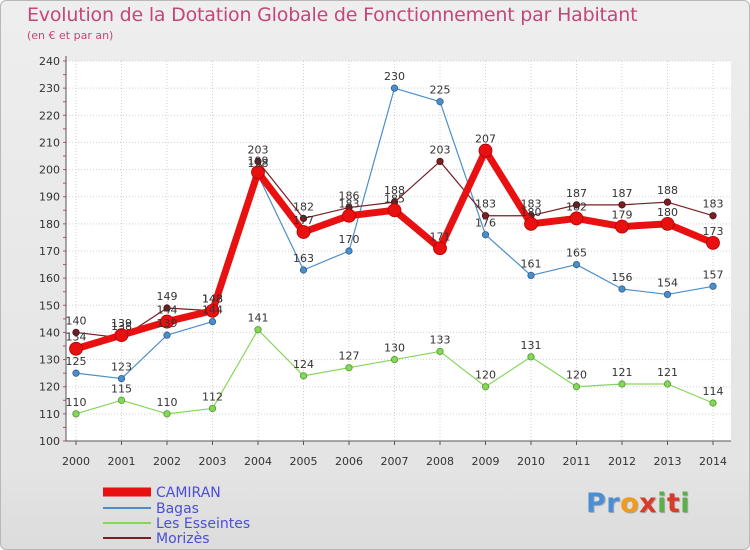 The height and width of the screenshot is (550, 750). I want to click on data-label-bagas: 125, so click(76, 361).